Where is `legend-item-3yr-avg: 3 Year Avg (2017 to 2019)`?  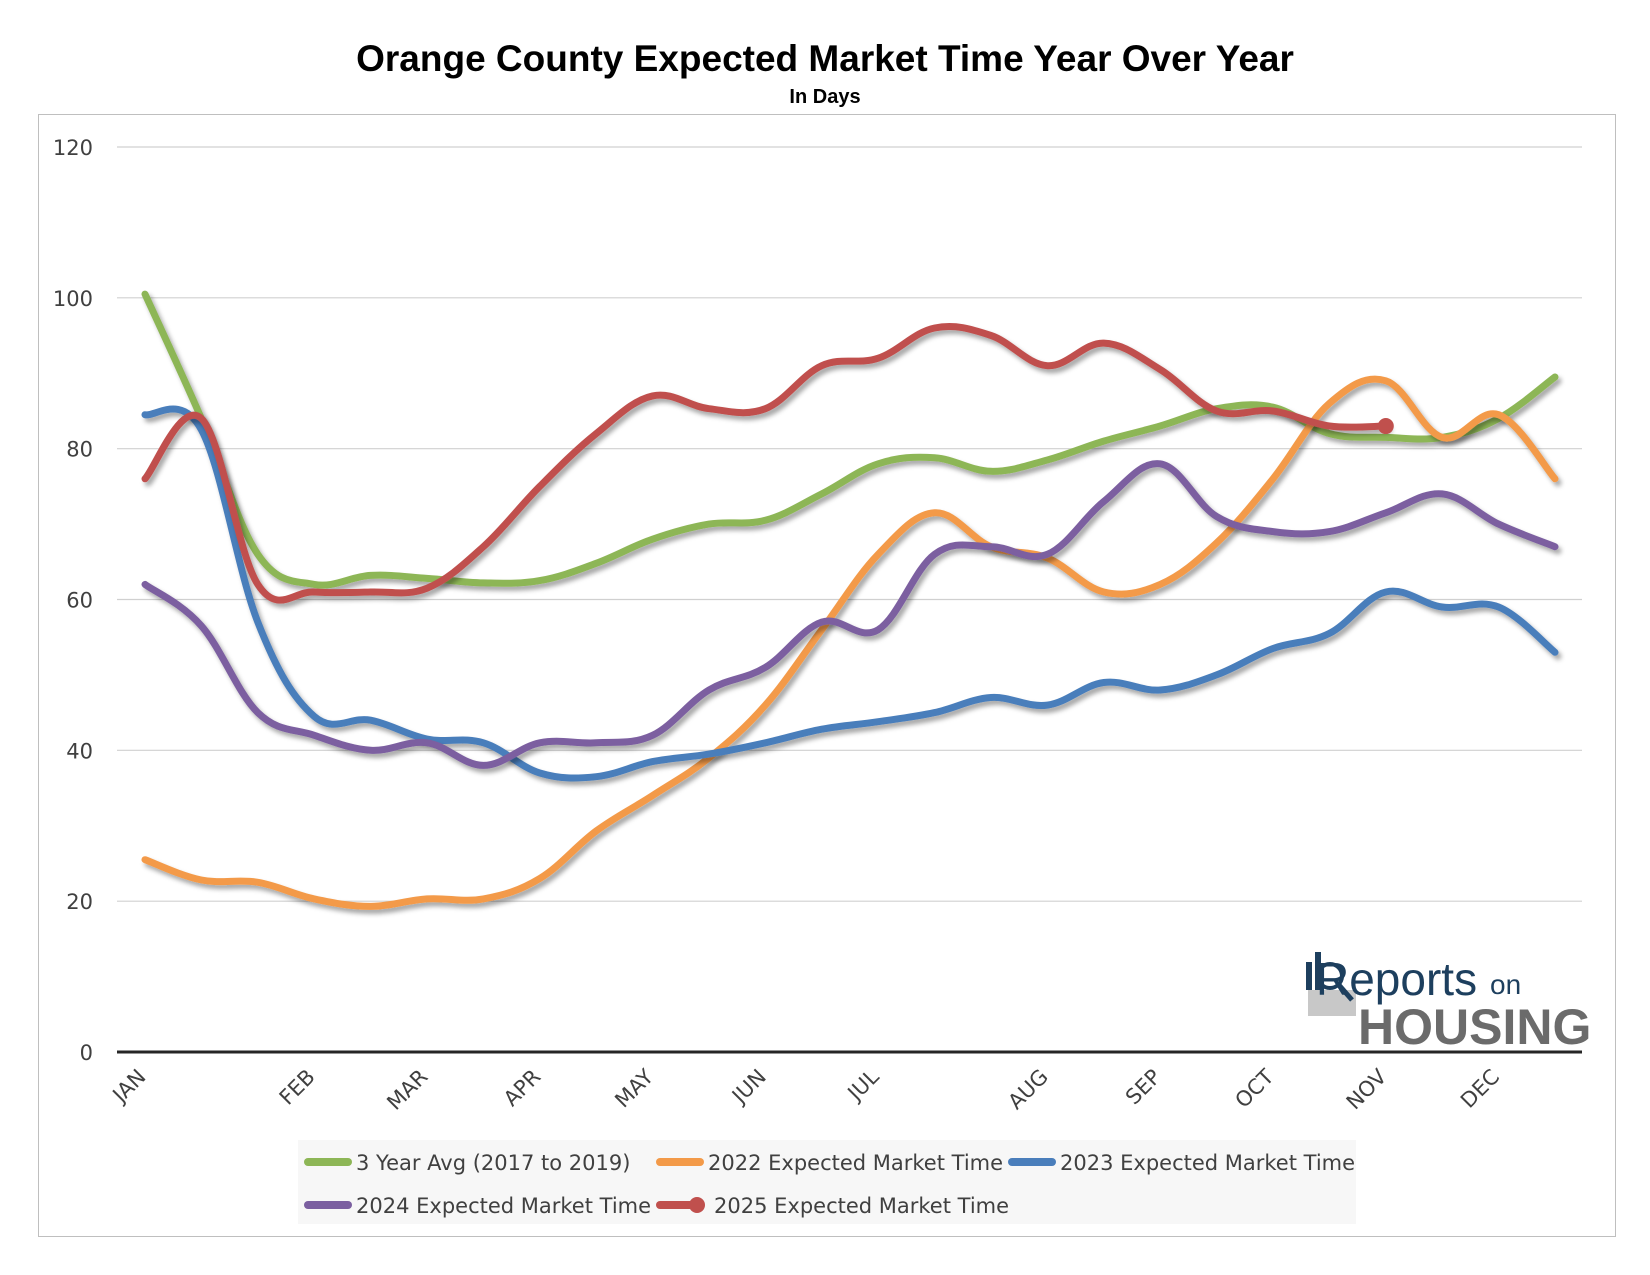
legend-item-3yr-avg: 3 Year Avg (2017 to 2019) is located at coordinates (467, 1163).